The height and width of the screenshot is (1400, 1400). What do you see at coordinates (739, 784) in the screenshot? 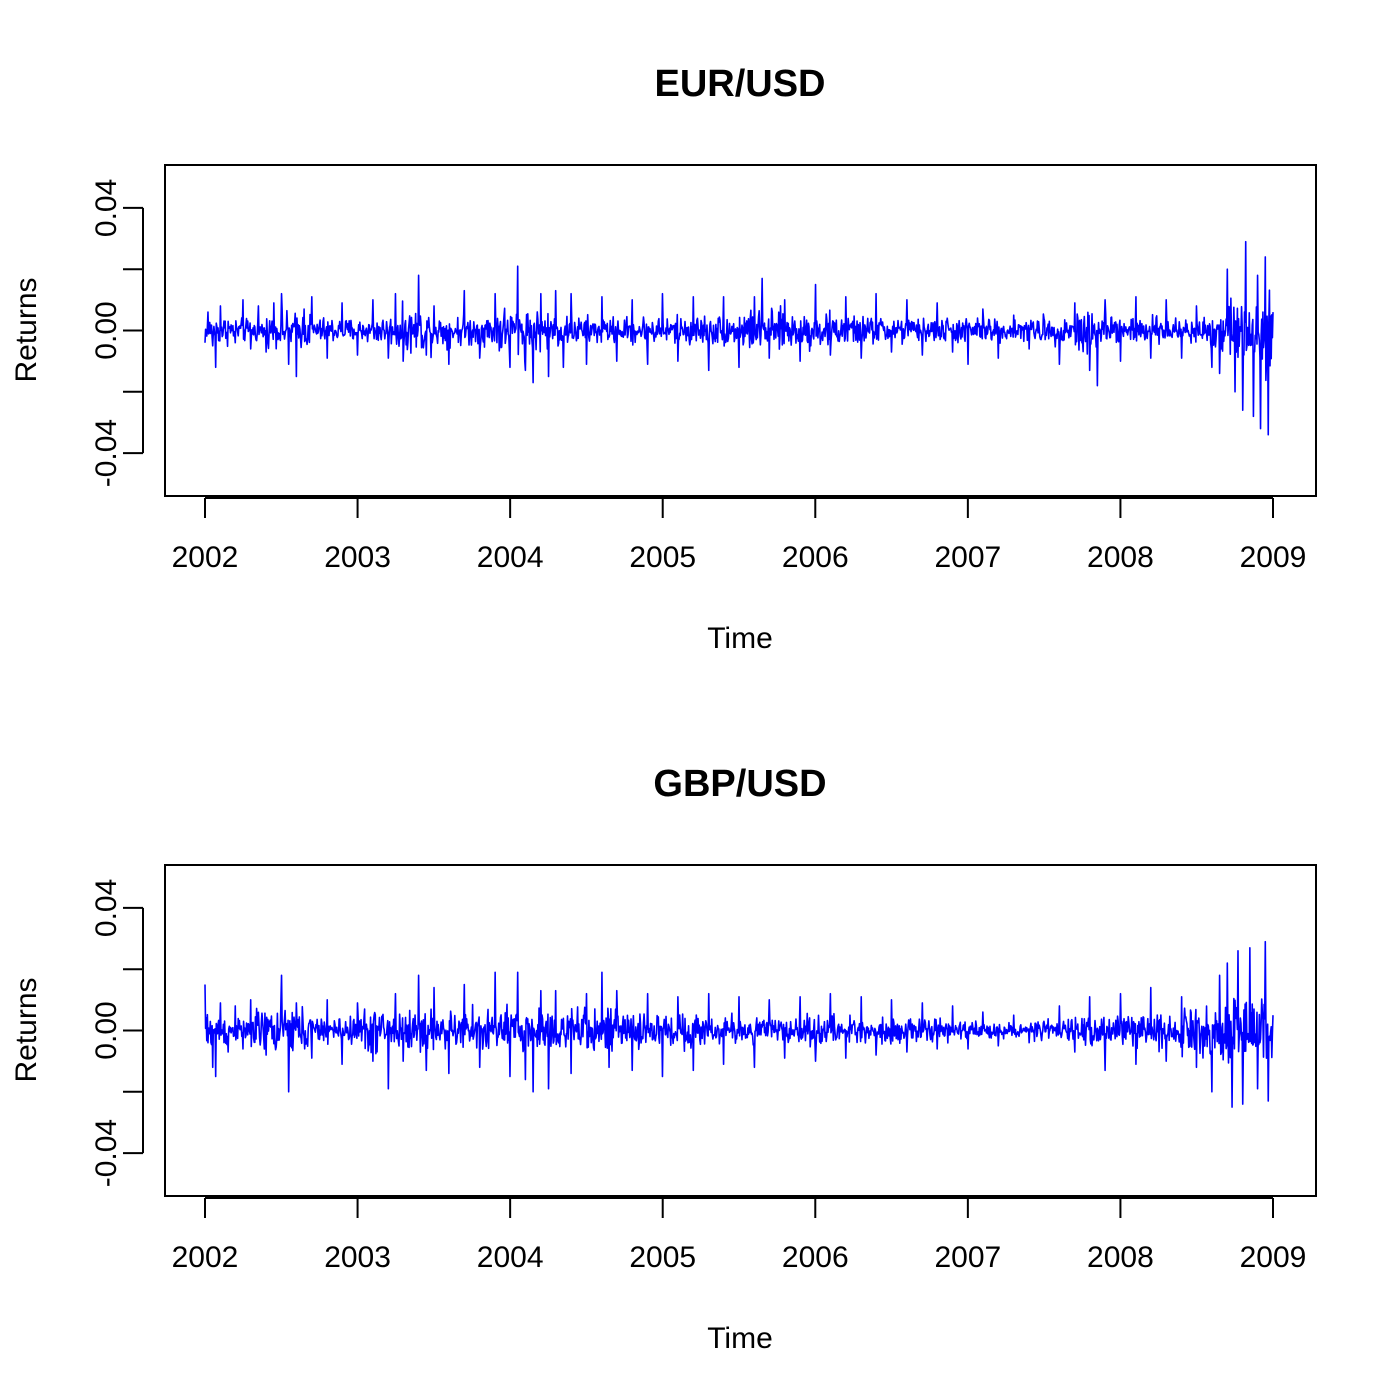
I see `chart-title: GBP/USD` at bounding box center [739, 784].